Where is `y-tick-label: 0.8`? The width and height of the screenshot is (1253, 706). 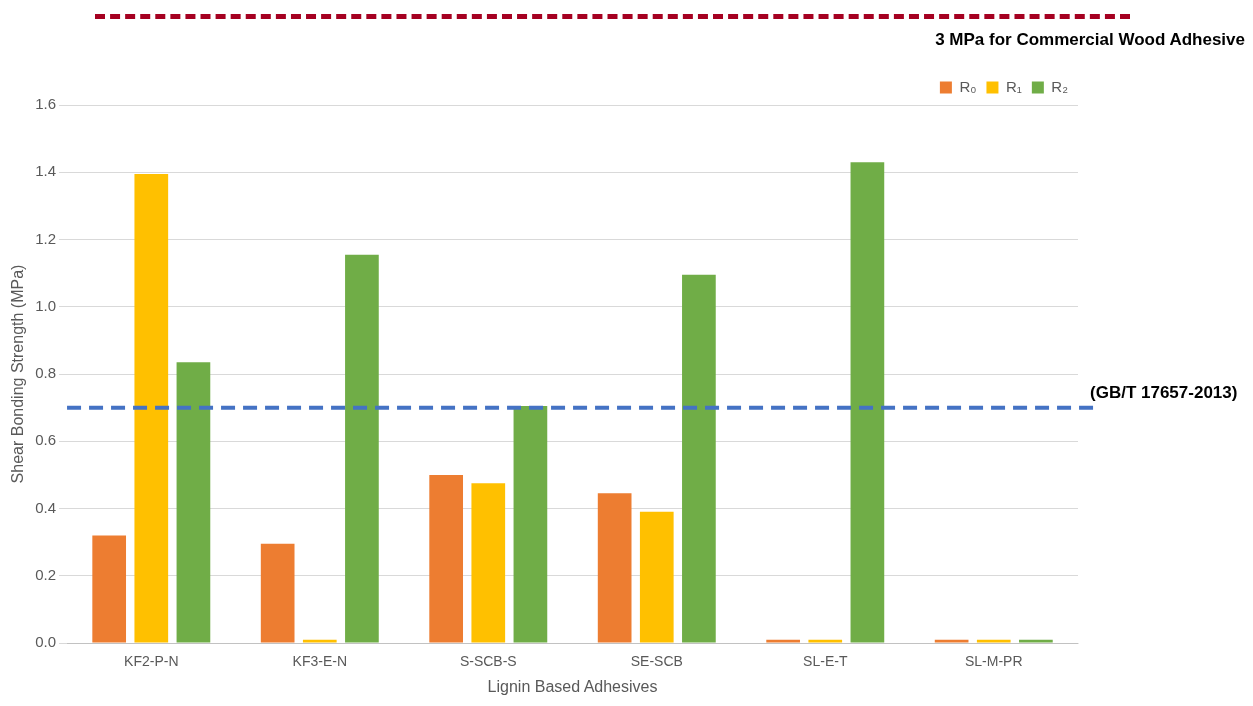
y-tick-label: 0.8 is located at coordinates (46, 373).